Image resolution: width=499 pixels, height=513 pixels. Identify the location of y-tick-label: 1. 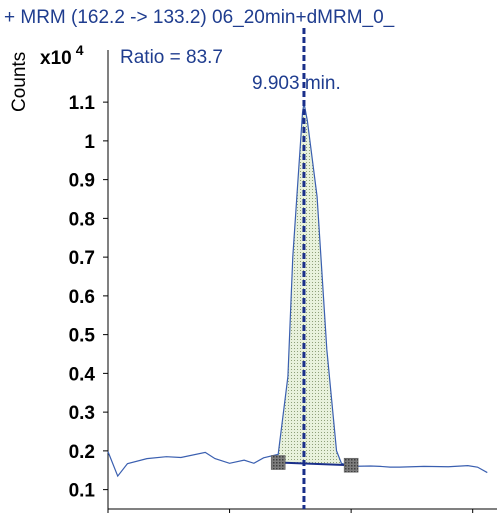
(89, 142).